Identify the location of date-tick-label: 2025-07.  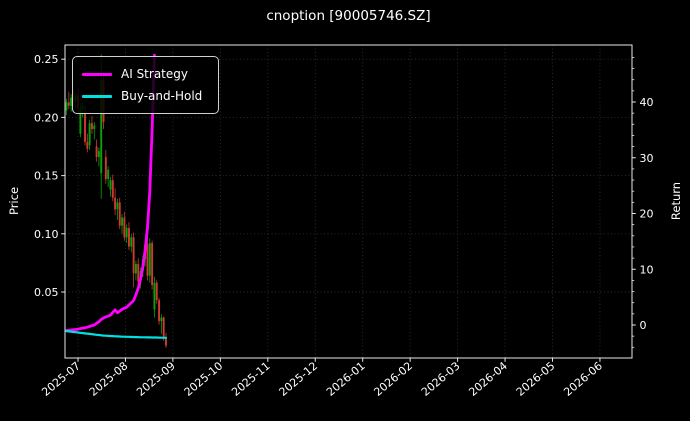
(61, 379).